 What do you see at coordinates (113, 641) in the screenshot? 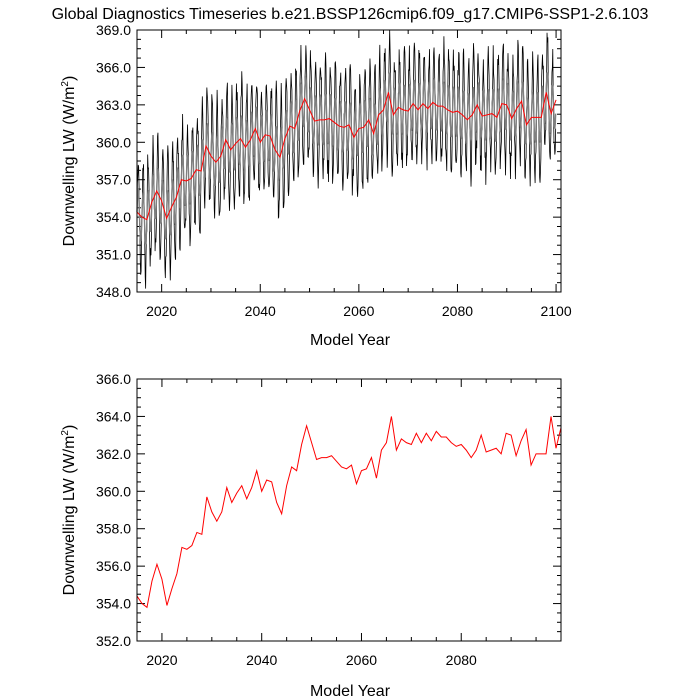
I see `y-tick-label: 352.0` at bounding box center [113, 641].